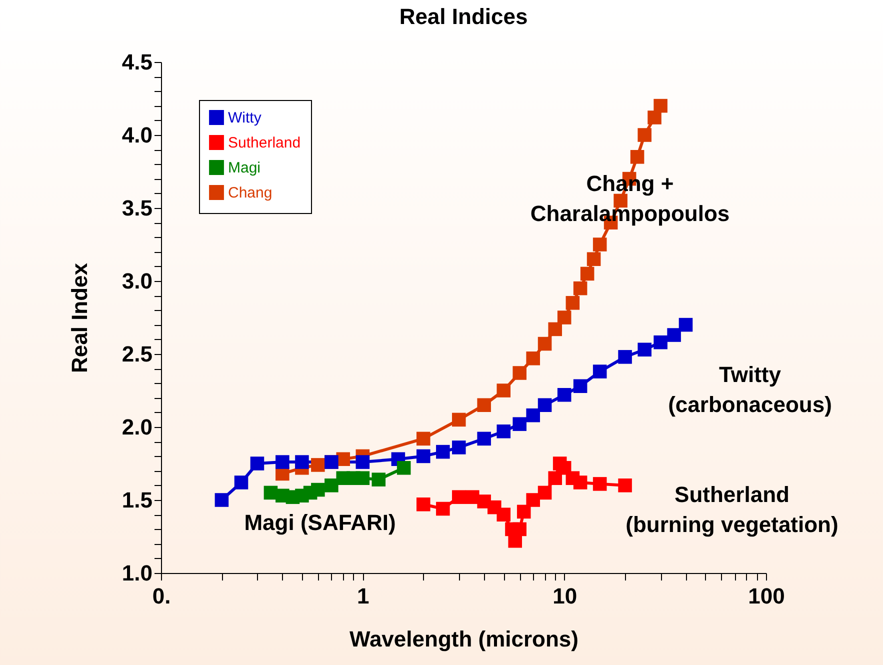  Describe the element at coordinates (732, 509) in the screenshot. I see `annotation: Sutherland (burning vegetation)` at that location.